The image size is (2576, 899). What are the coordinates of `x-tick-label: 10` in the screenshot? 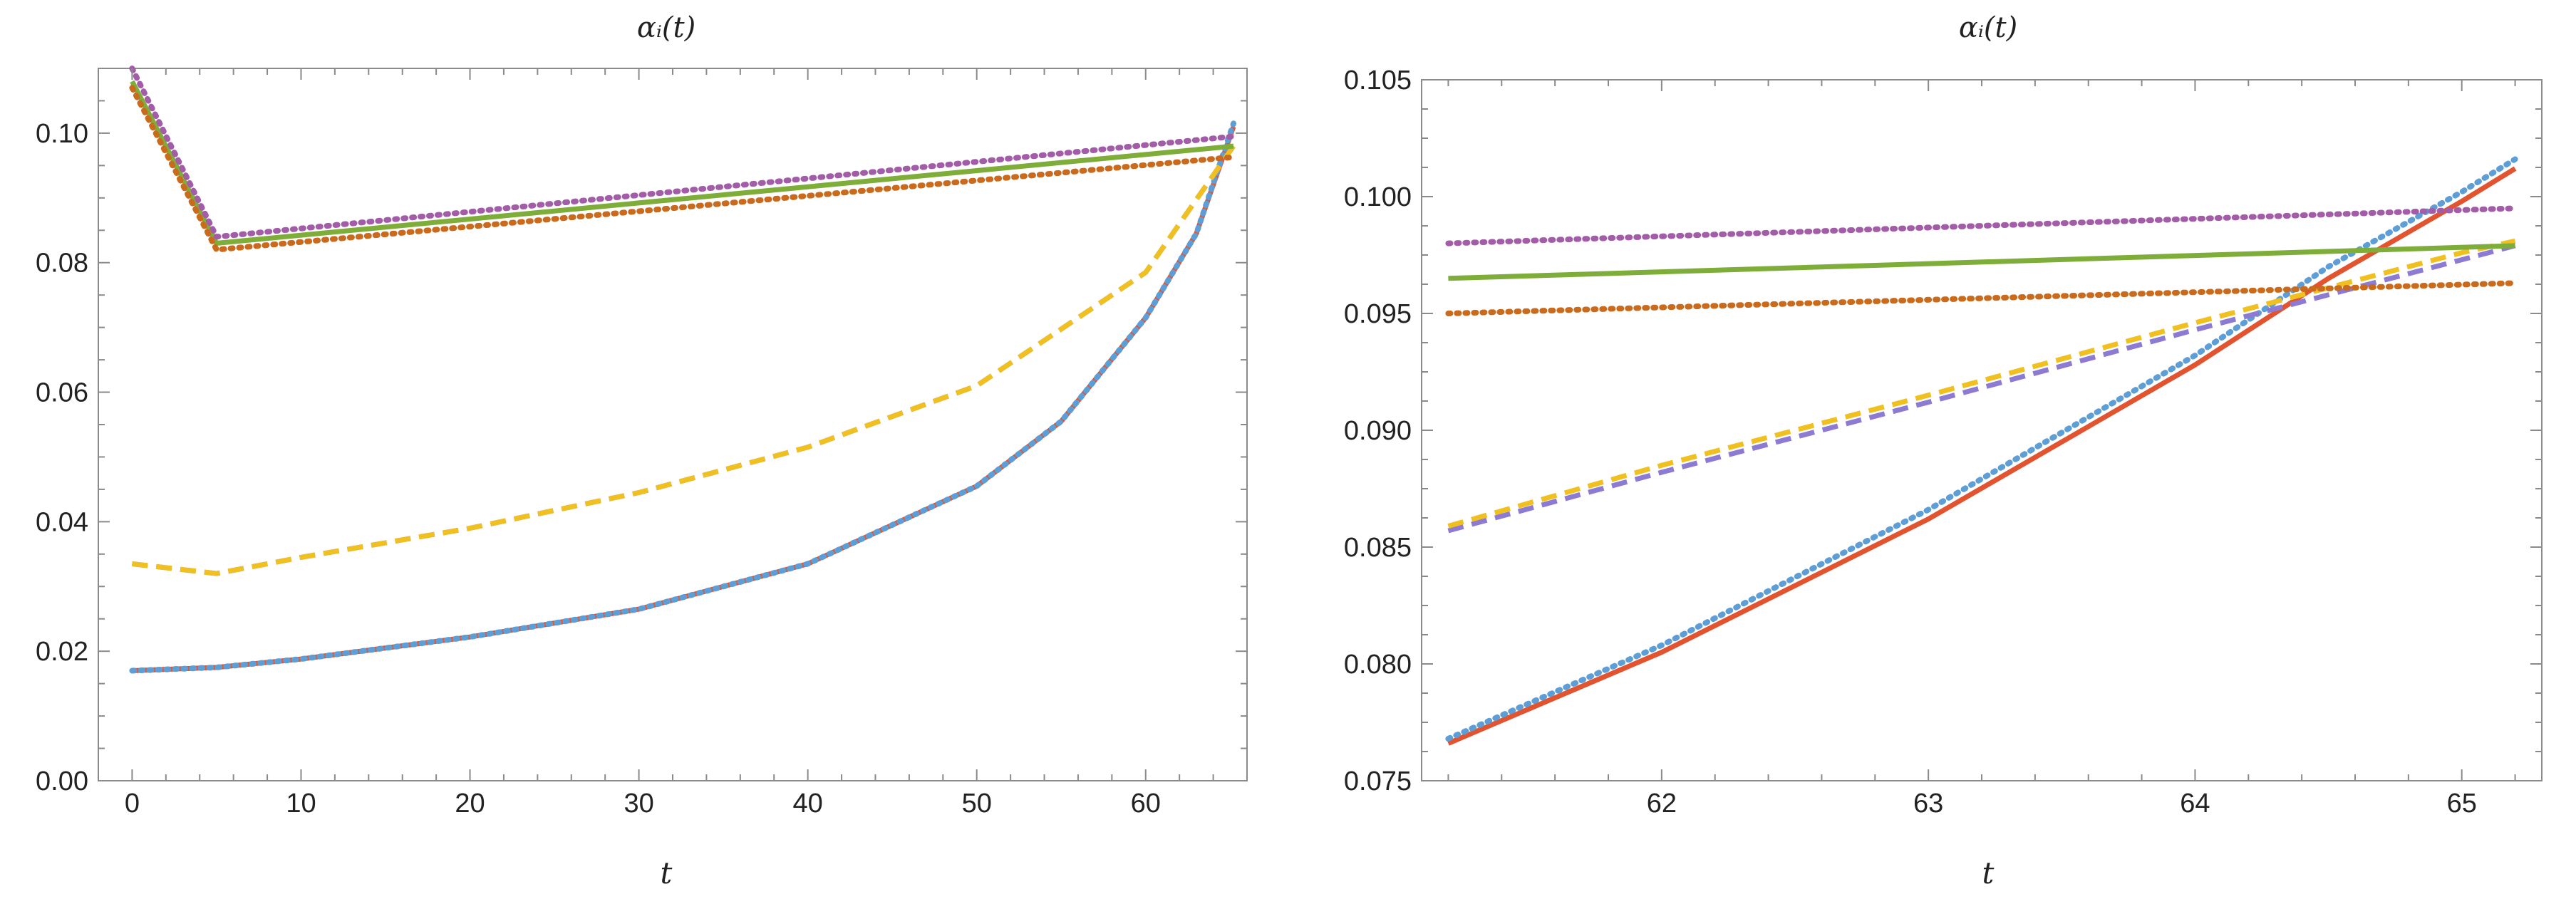 It's located at (301, 804).